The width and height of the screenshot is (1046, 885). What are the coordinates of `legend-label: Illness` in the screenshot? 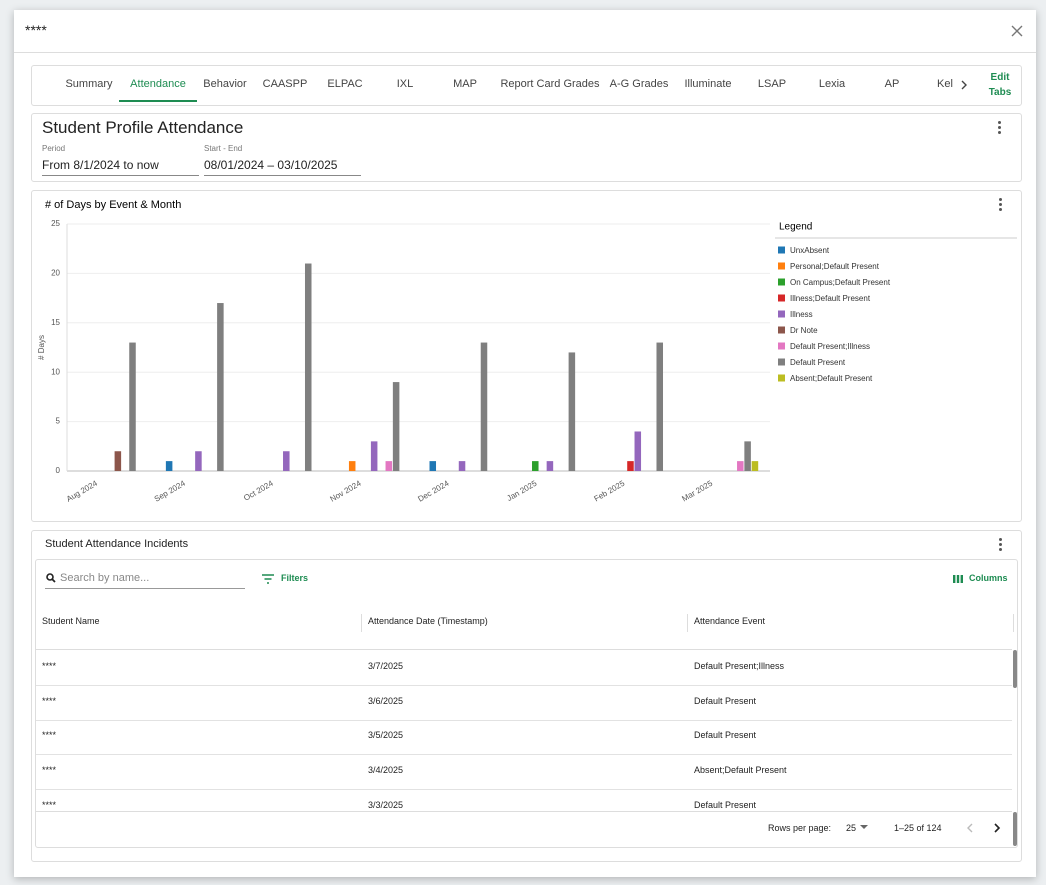 It's located at (801, 314).